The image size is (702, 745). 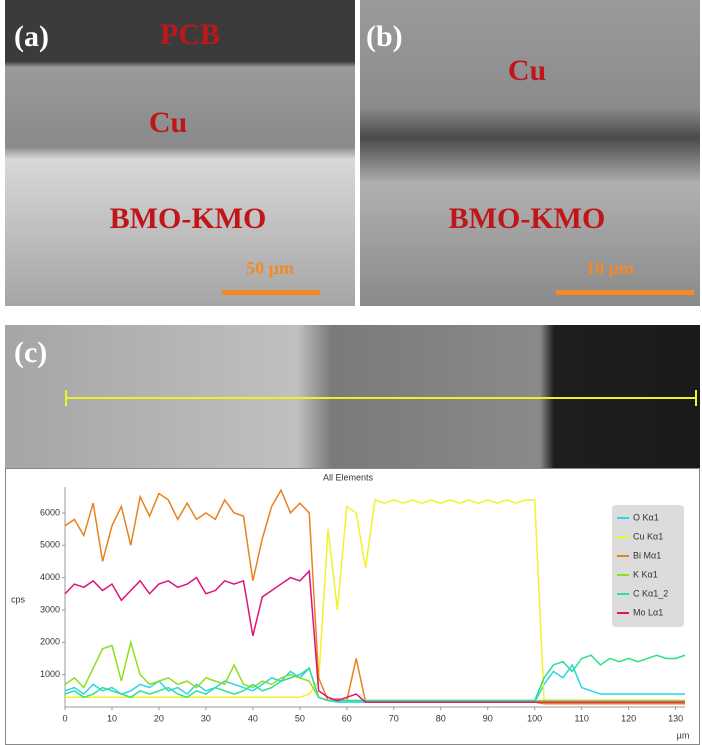 What do you see at coordinates (50, 512) in the screenshot?
I see `y-tick-label: 6000` at bounding box center [50, 512].